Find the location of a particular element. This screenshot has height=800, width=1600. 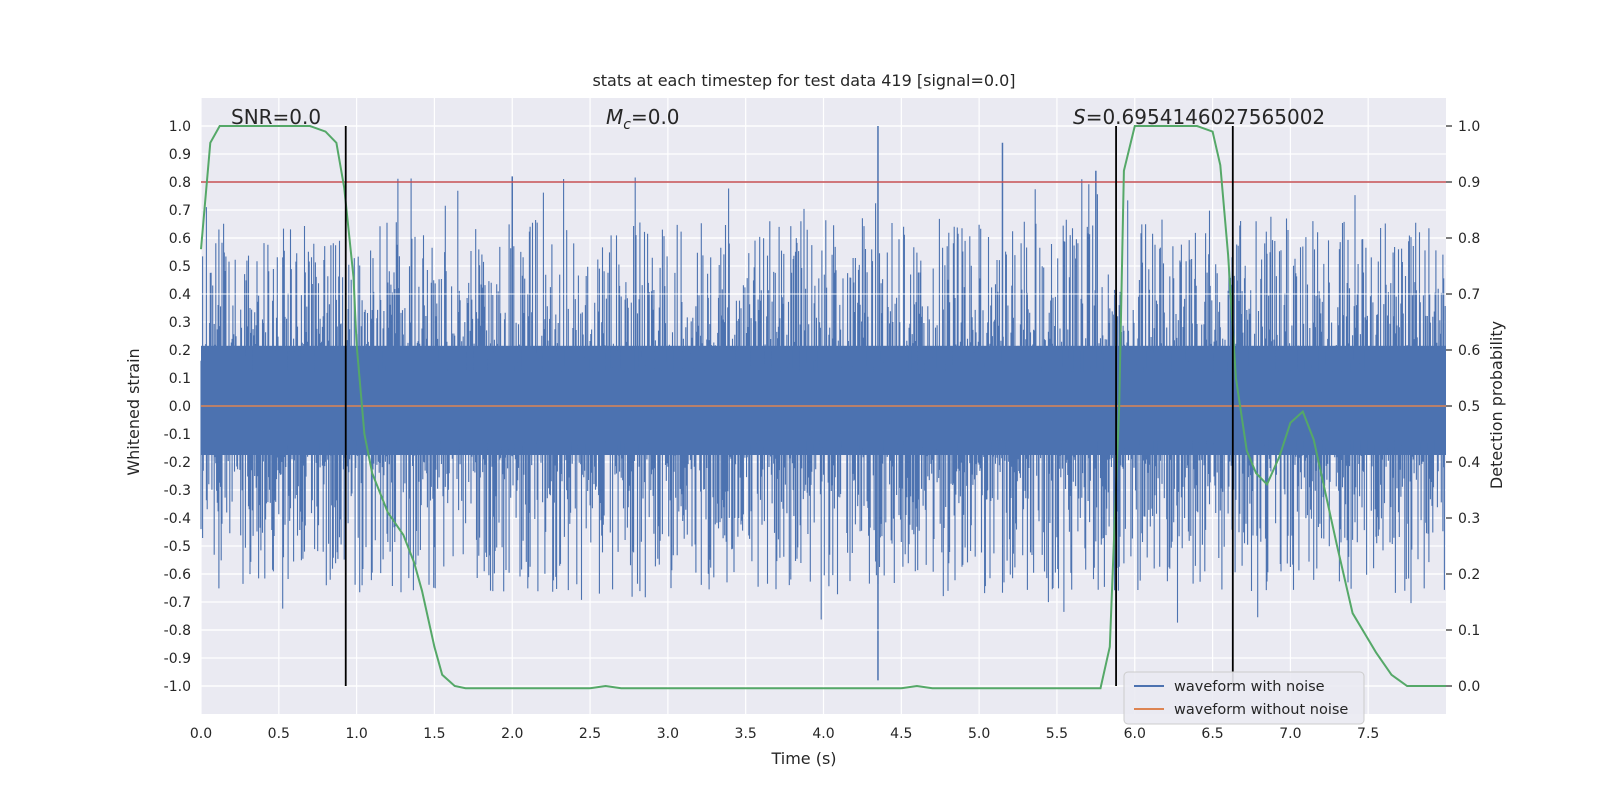

x-tick-label: 6.0 is located at coordinates (1135, 734).